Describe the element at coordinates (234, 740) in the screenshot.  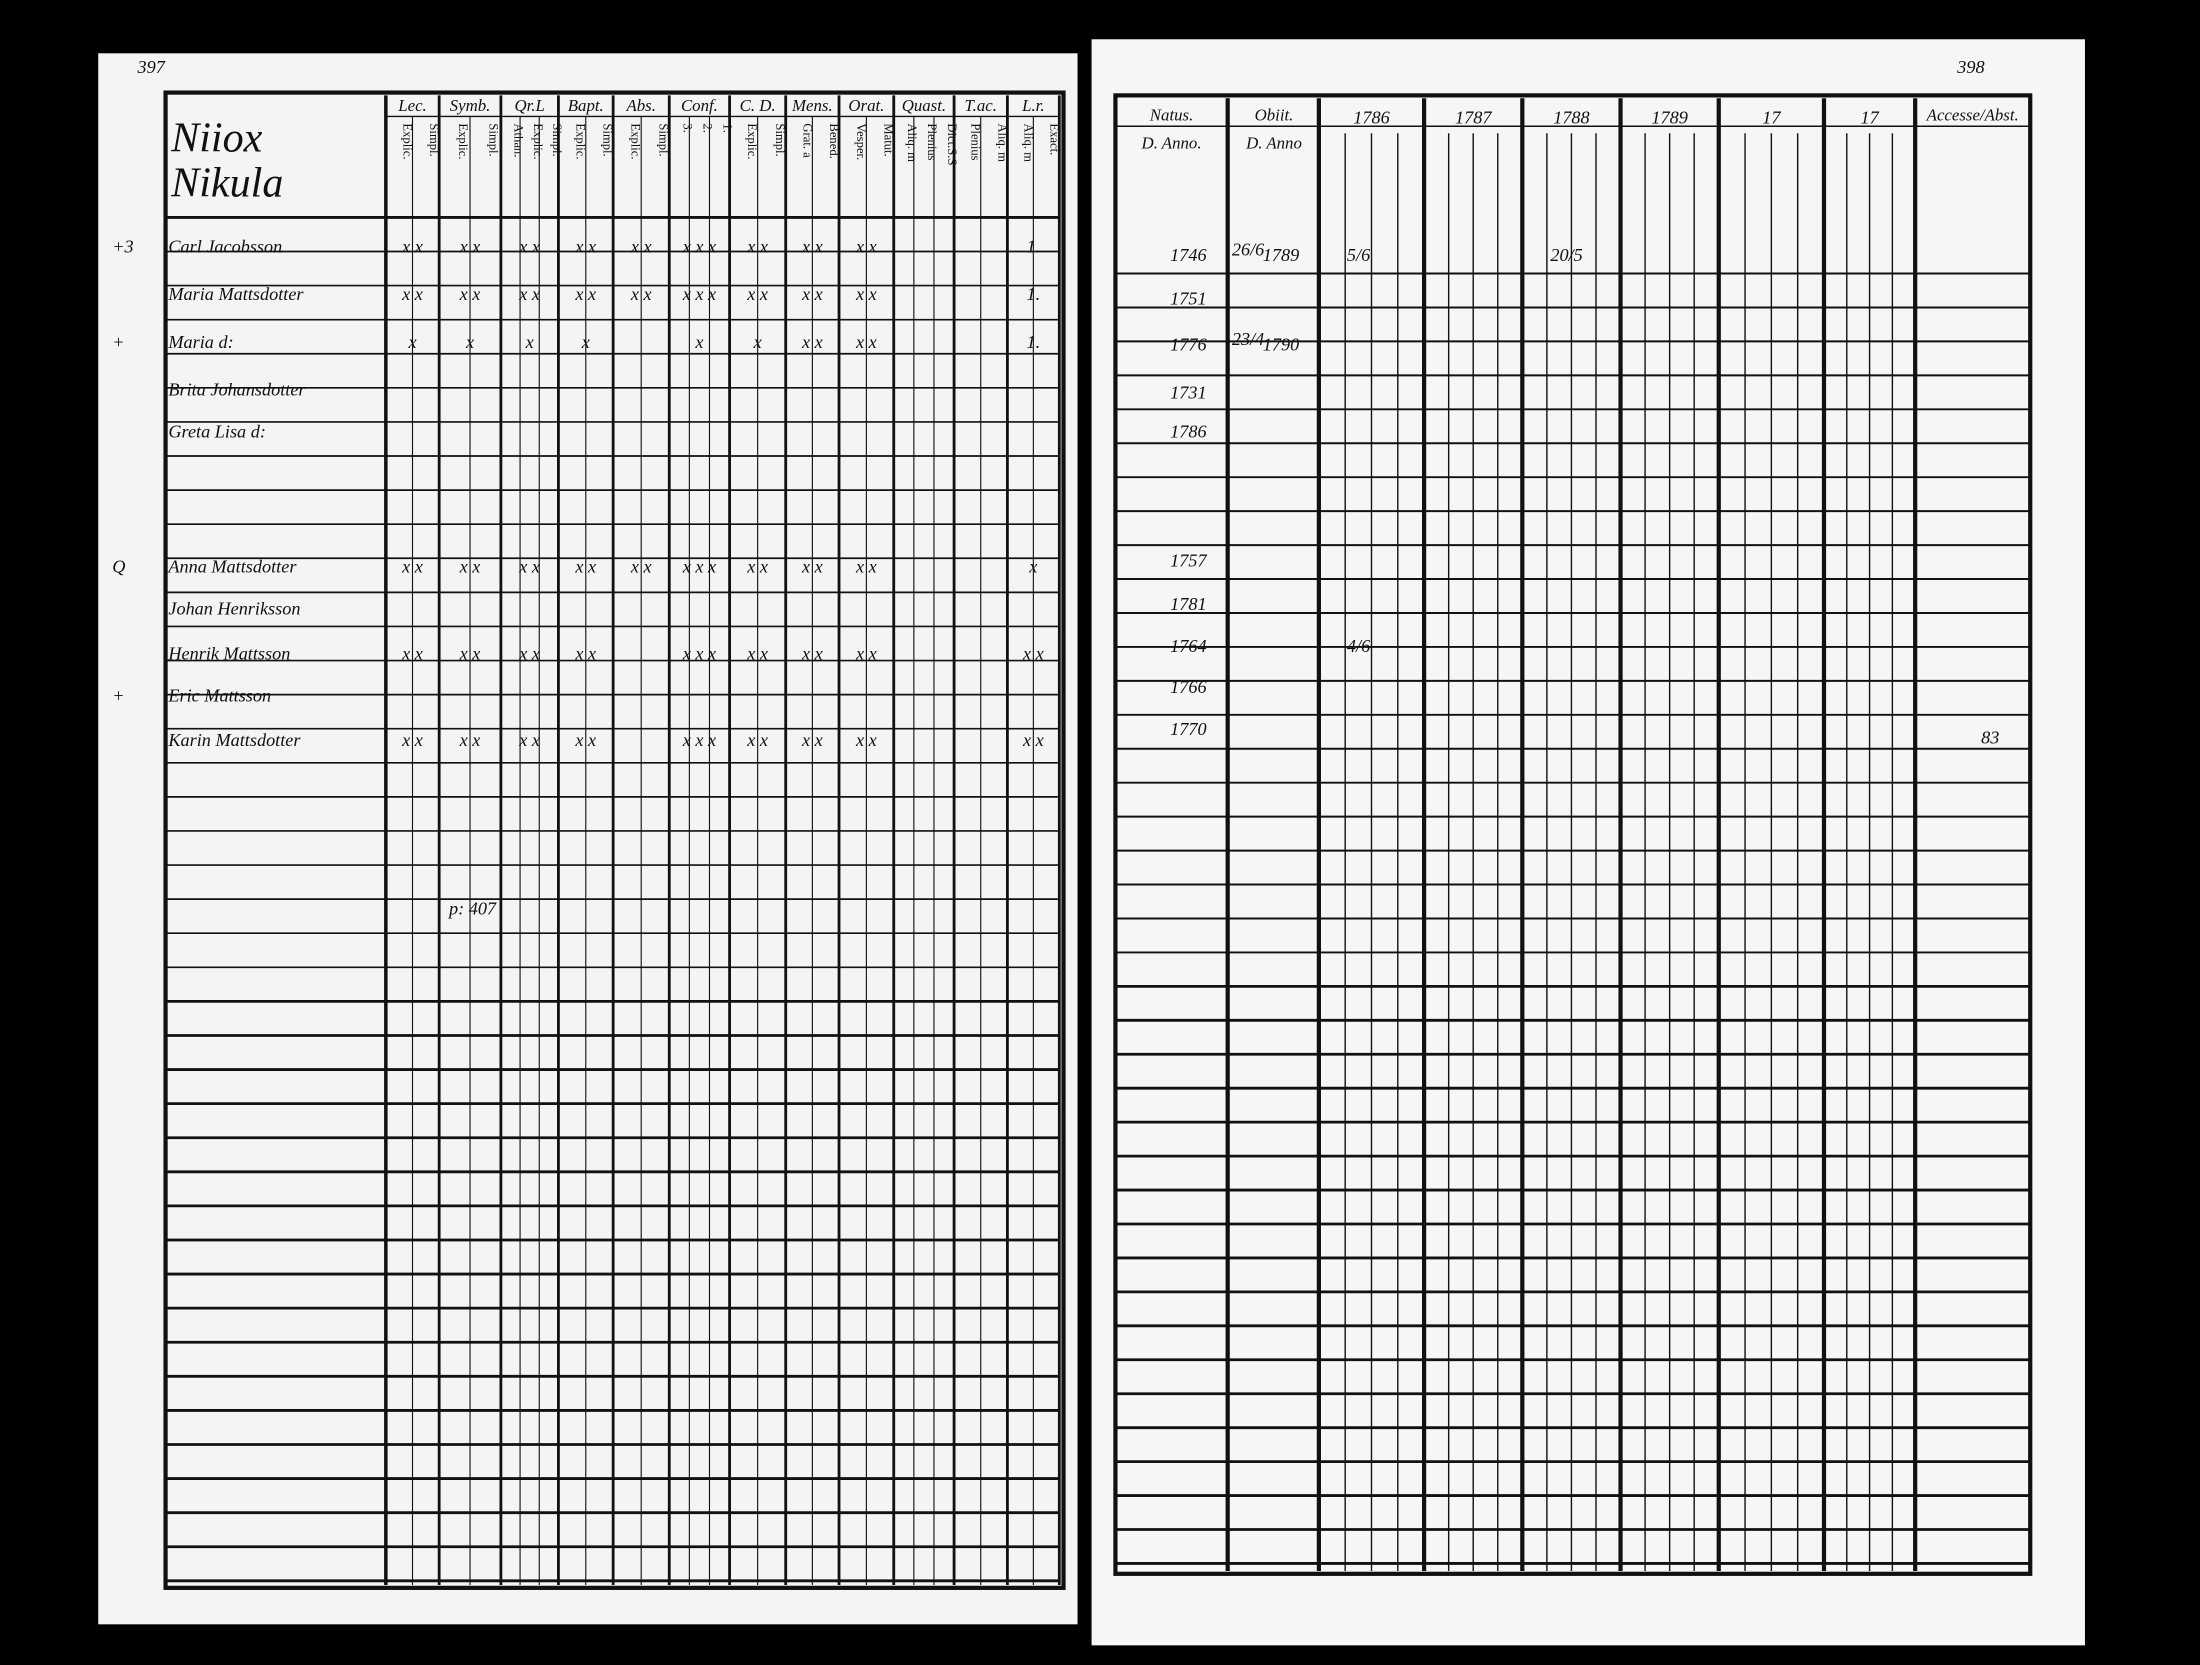
I see `person-name: Karin Mattsdotter` at that location.